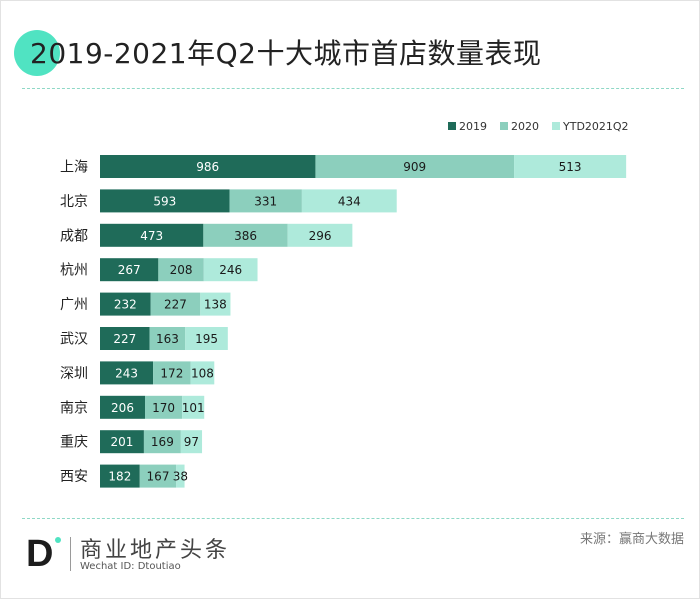 This screenshot has width=700, height=599. Describe the element at coordinates (525, 126) in the screenshot. I see `legend-label: 2020` at that location.